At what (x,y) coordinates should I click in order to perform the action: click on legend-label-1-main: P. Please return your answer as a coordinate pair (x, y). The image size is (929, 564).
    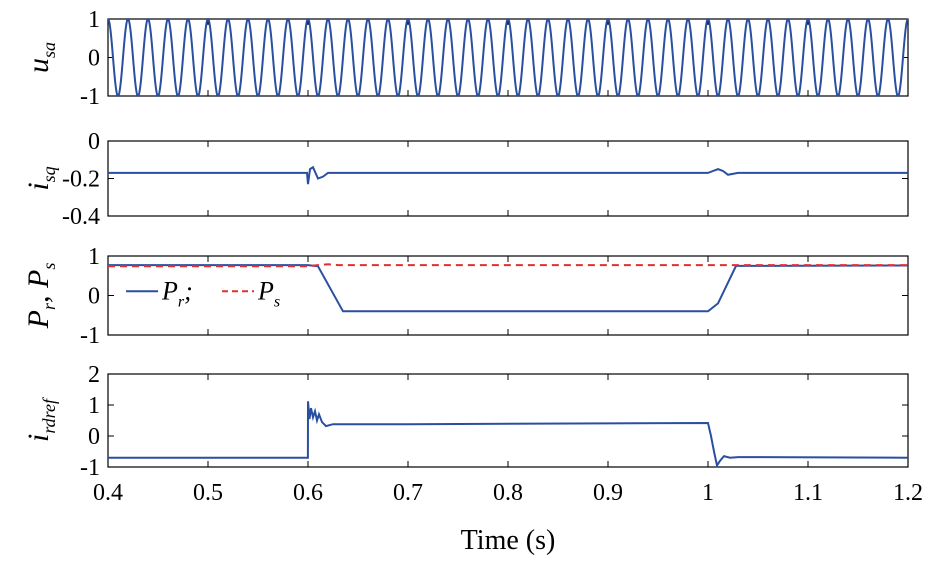
    Looking at the image, I should click on (265, 290).